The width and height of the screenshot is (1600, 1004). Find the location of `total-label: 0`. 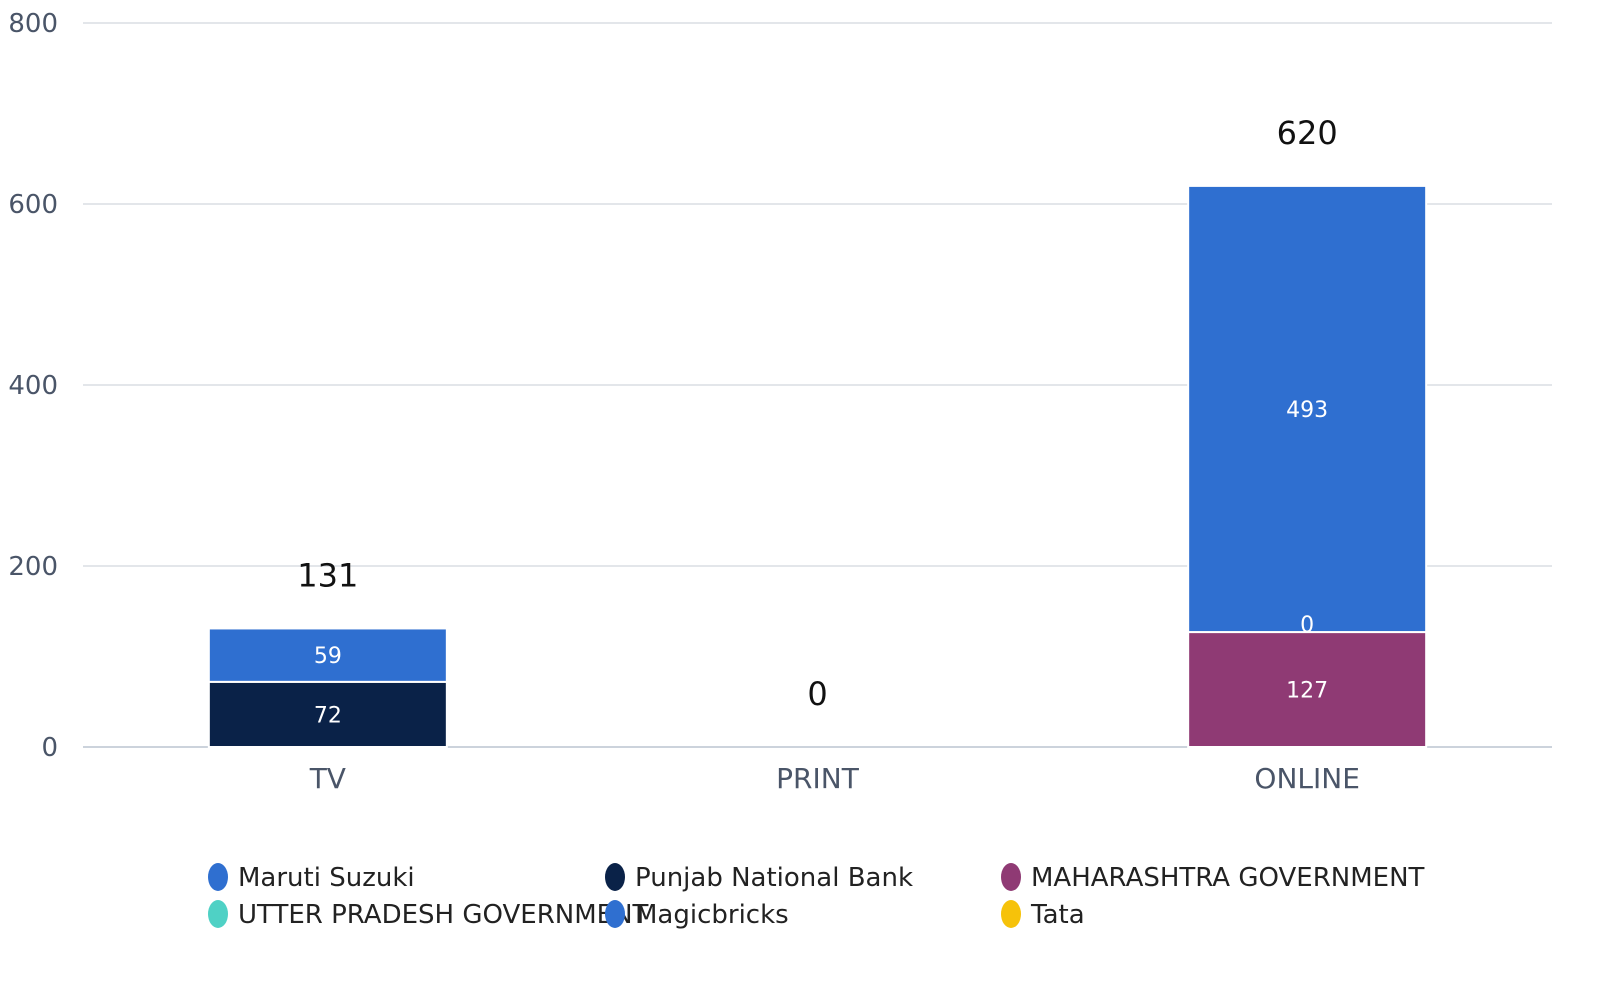

total-label: 0 is located at coordinates (817, 694).